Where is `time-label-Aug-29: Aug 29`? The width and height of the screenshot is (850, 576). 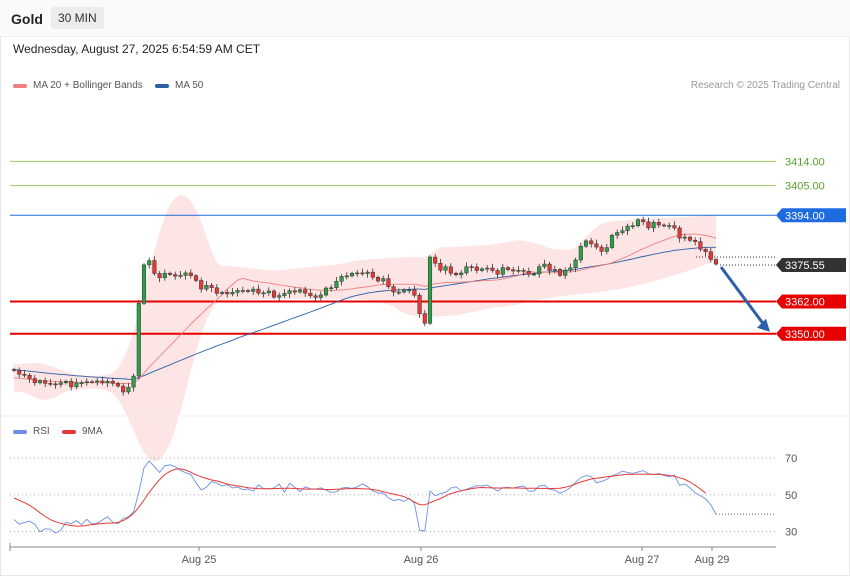 time-label-Aug-29: Aug 29 is located at coordinates (712, 560).